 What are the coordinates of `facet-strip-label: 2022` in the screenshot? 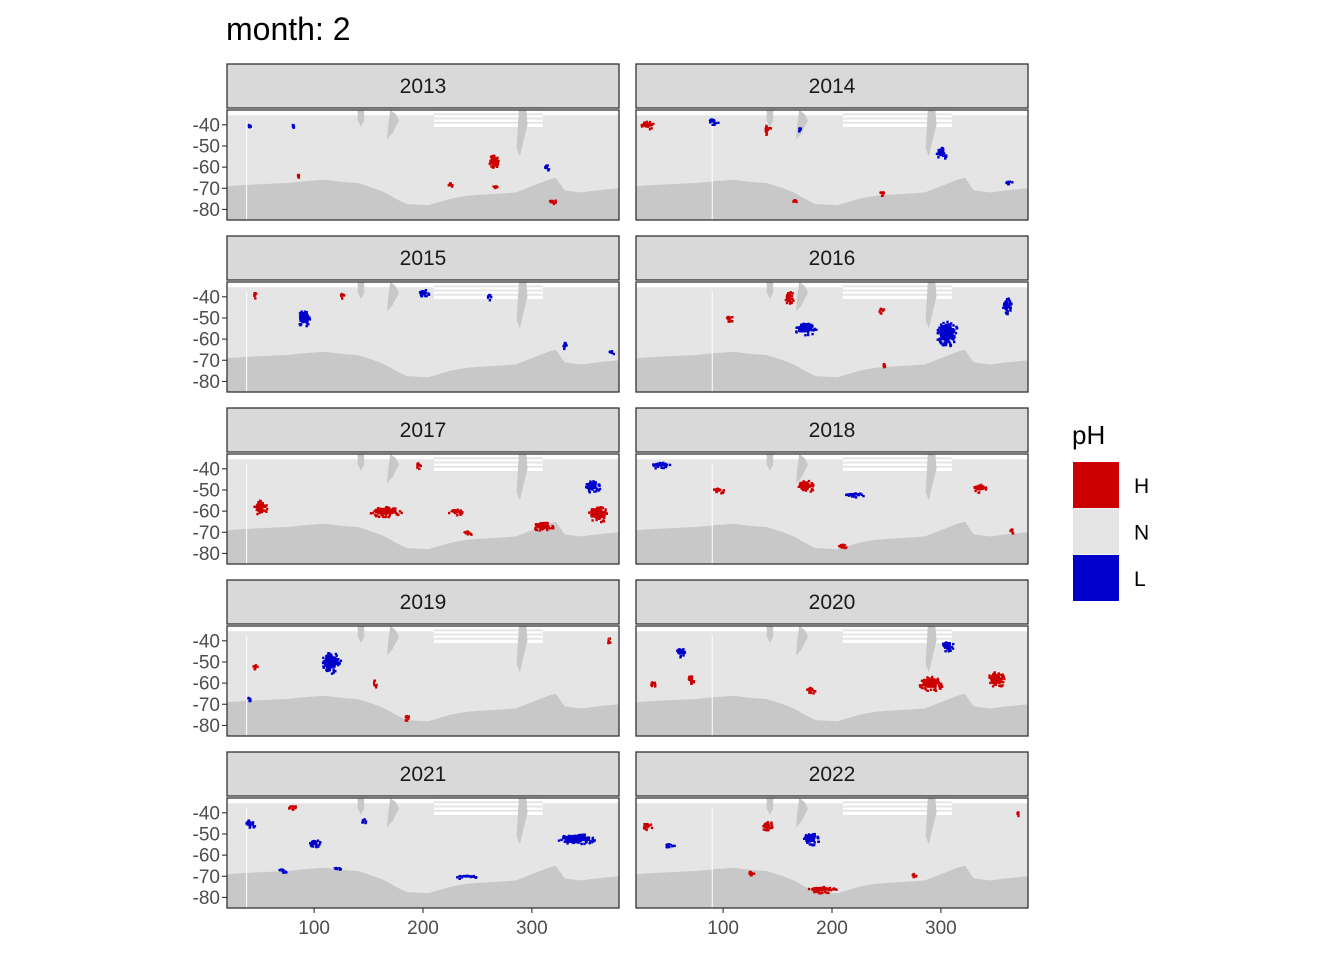 It's located at (832, 774).